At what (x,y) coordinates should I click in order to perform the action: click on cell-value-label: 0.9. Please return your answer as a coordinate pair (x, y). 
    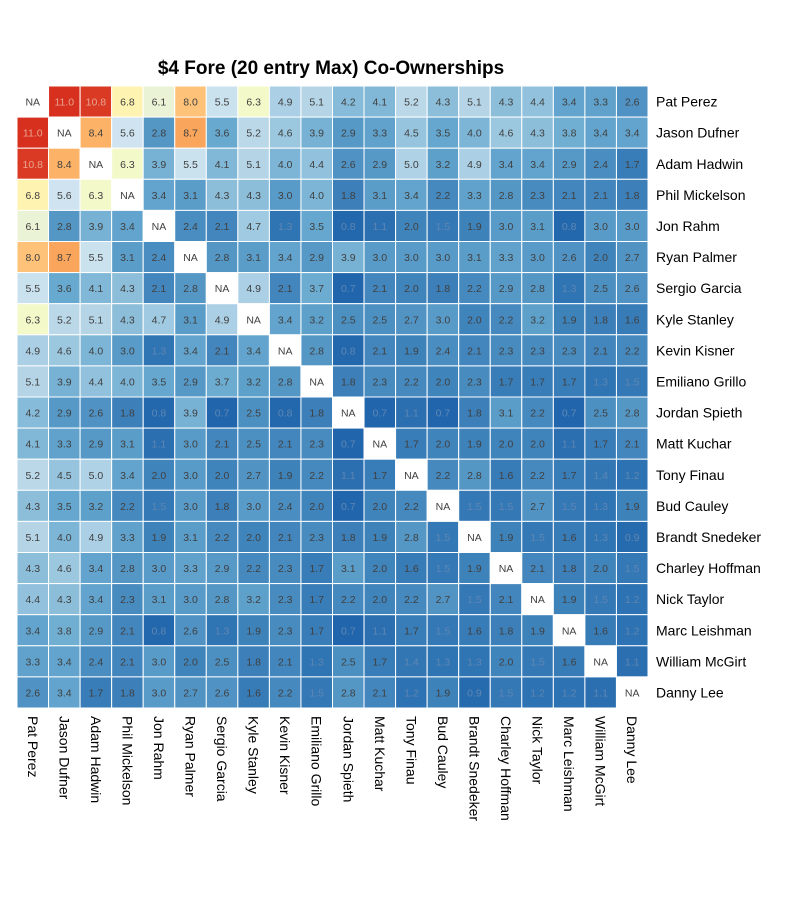
    Looking at the image, I should click on (474, 693).